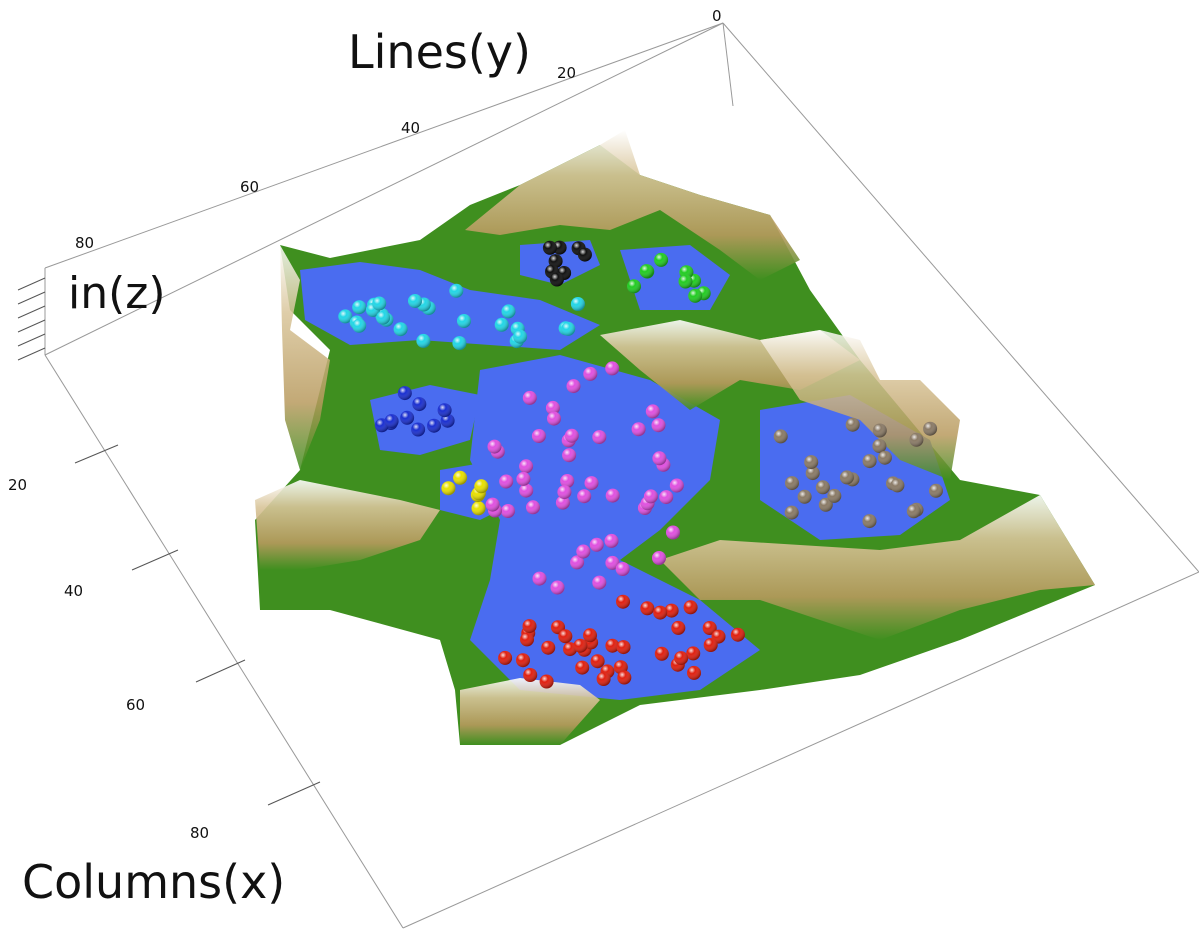 Image resolution: width=1199 pixels, height=929 pixels. Describe the element at coordinates (583, 551) in the screenshot. I see `cluster-5-point-13-shade` at that location.